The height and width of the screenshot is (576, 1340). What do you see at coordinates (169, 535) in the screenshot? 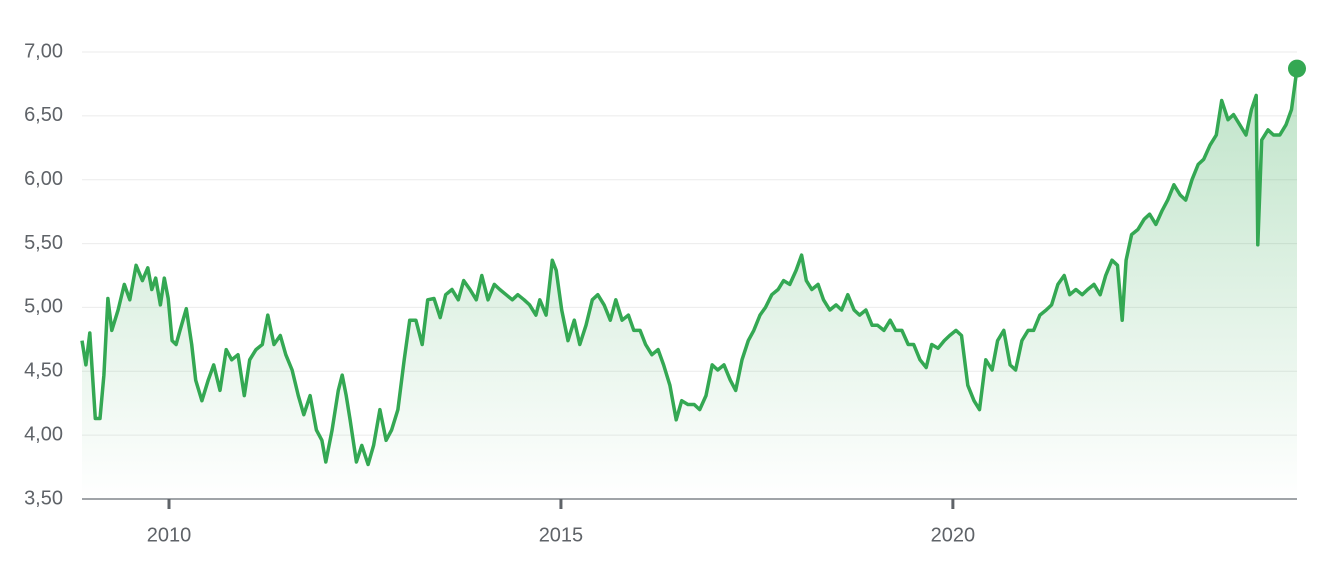
I see `x-tick-label: 2010` at bounding box center [169, 535].